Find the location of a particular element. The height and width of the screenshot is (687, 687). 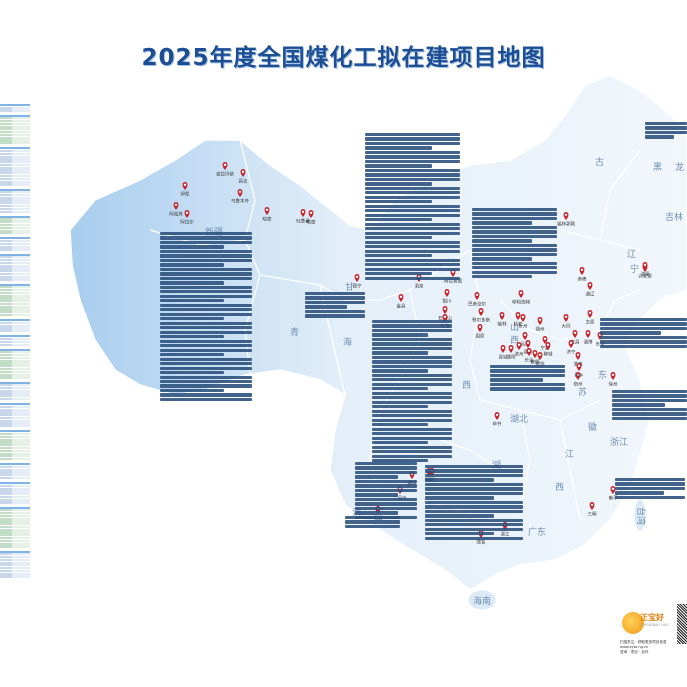

province-label-jiangxi2: 西 is located at coordinates (559, 487).